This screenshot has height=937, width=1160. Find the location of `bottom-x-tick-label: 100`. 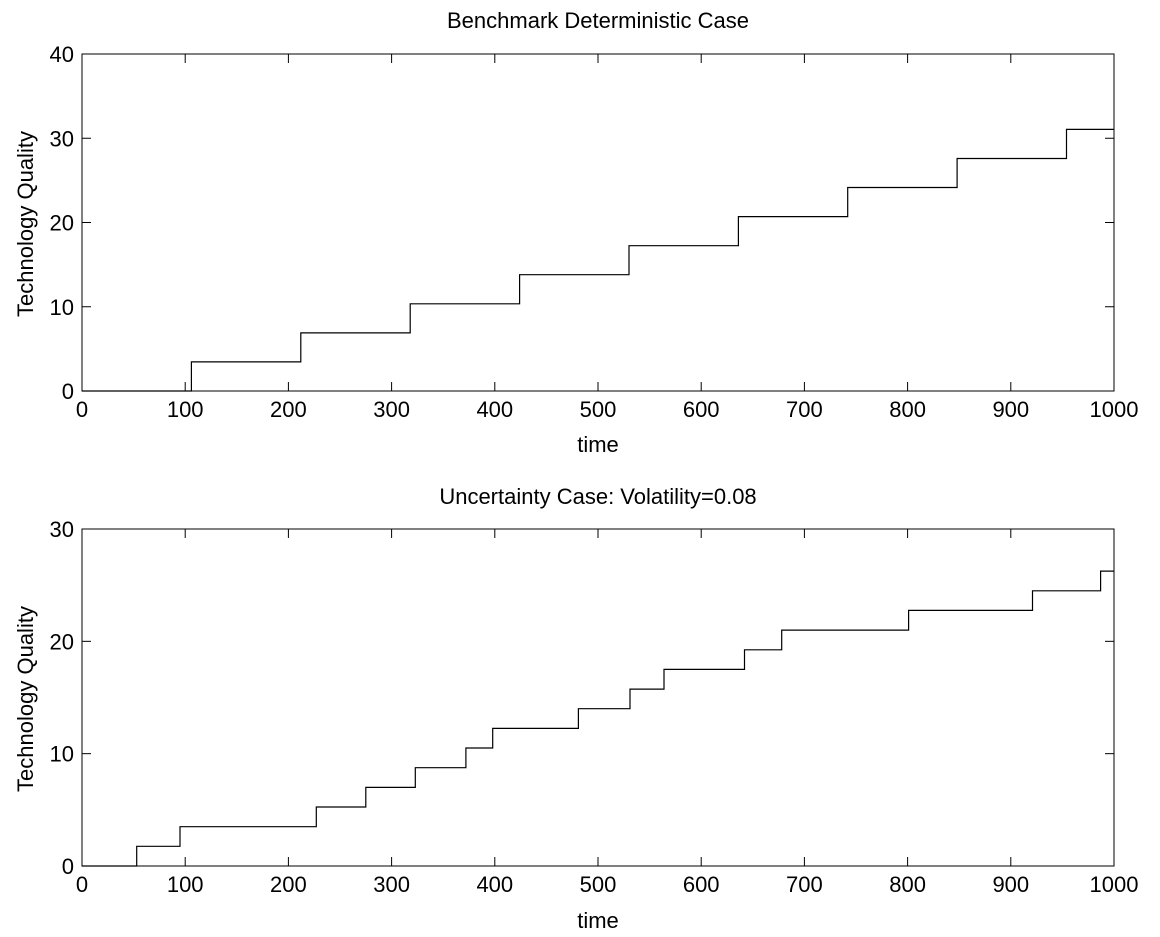

bottom-x-tick-label: 100 is located at coordinates (185, 884).